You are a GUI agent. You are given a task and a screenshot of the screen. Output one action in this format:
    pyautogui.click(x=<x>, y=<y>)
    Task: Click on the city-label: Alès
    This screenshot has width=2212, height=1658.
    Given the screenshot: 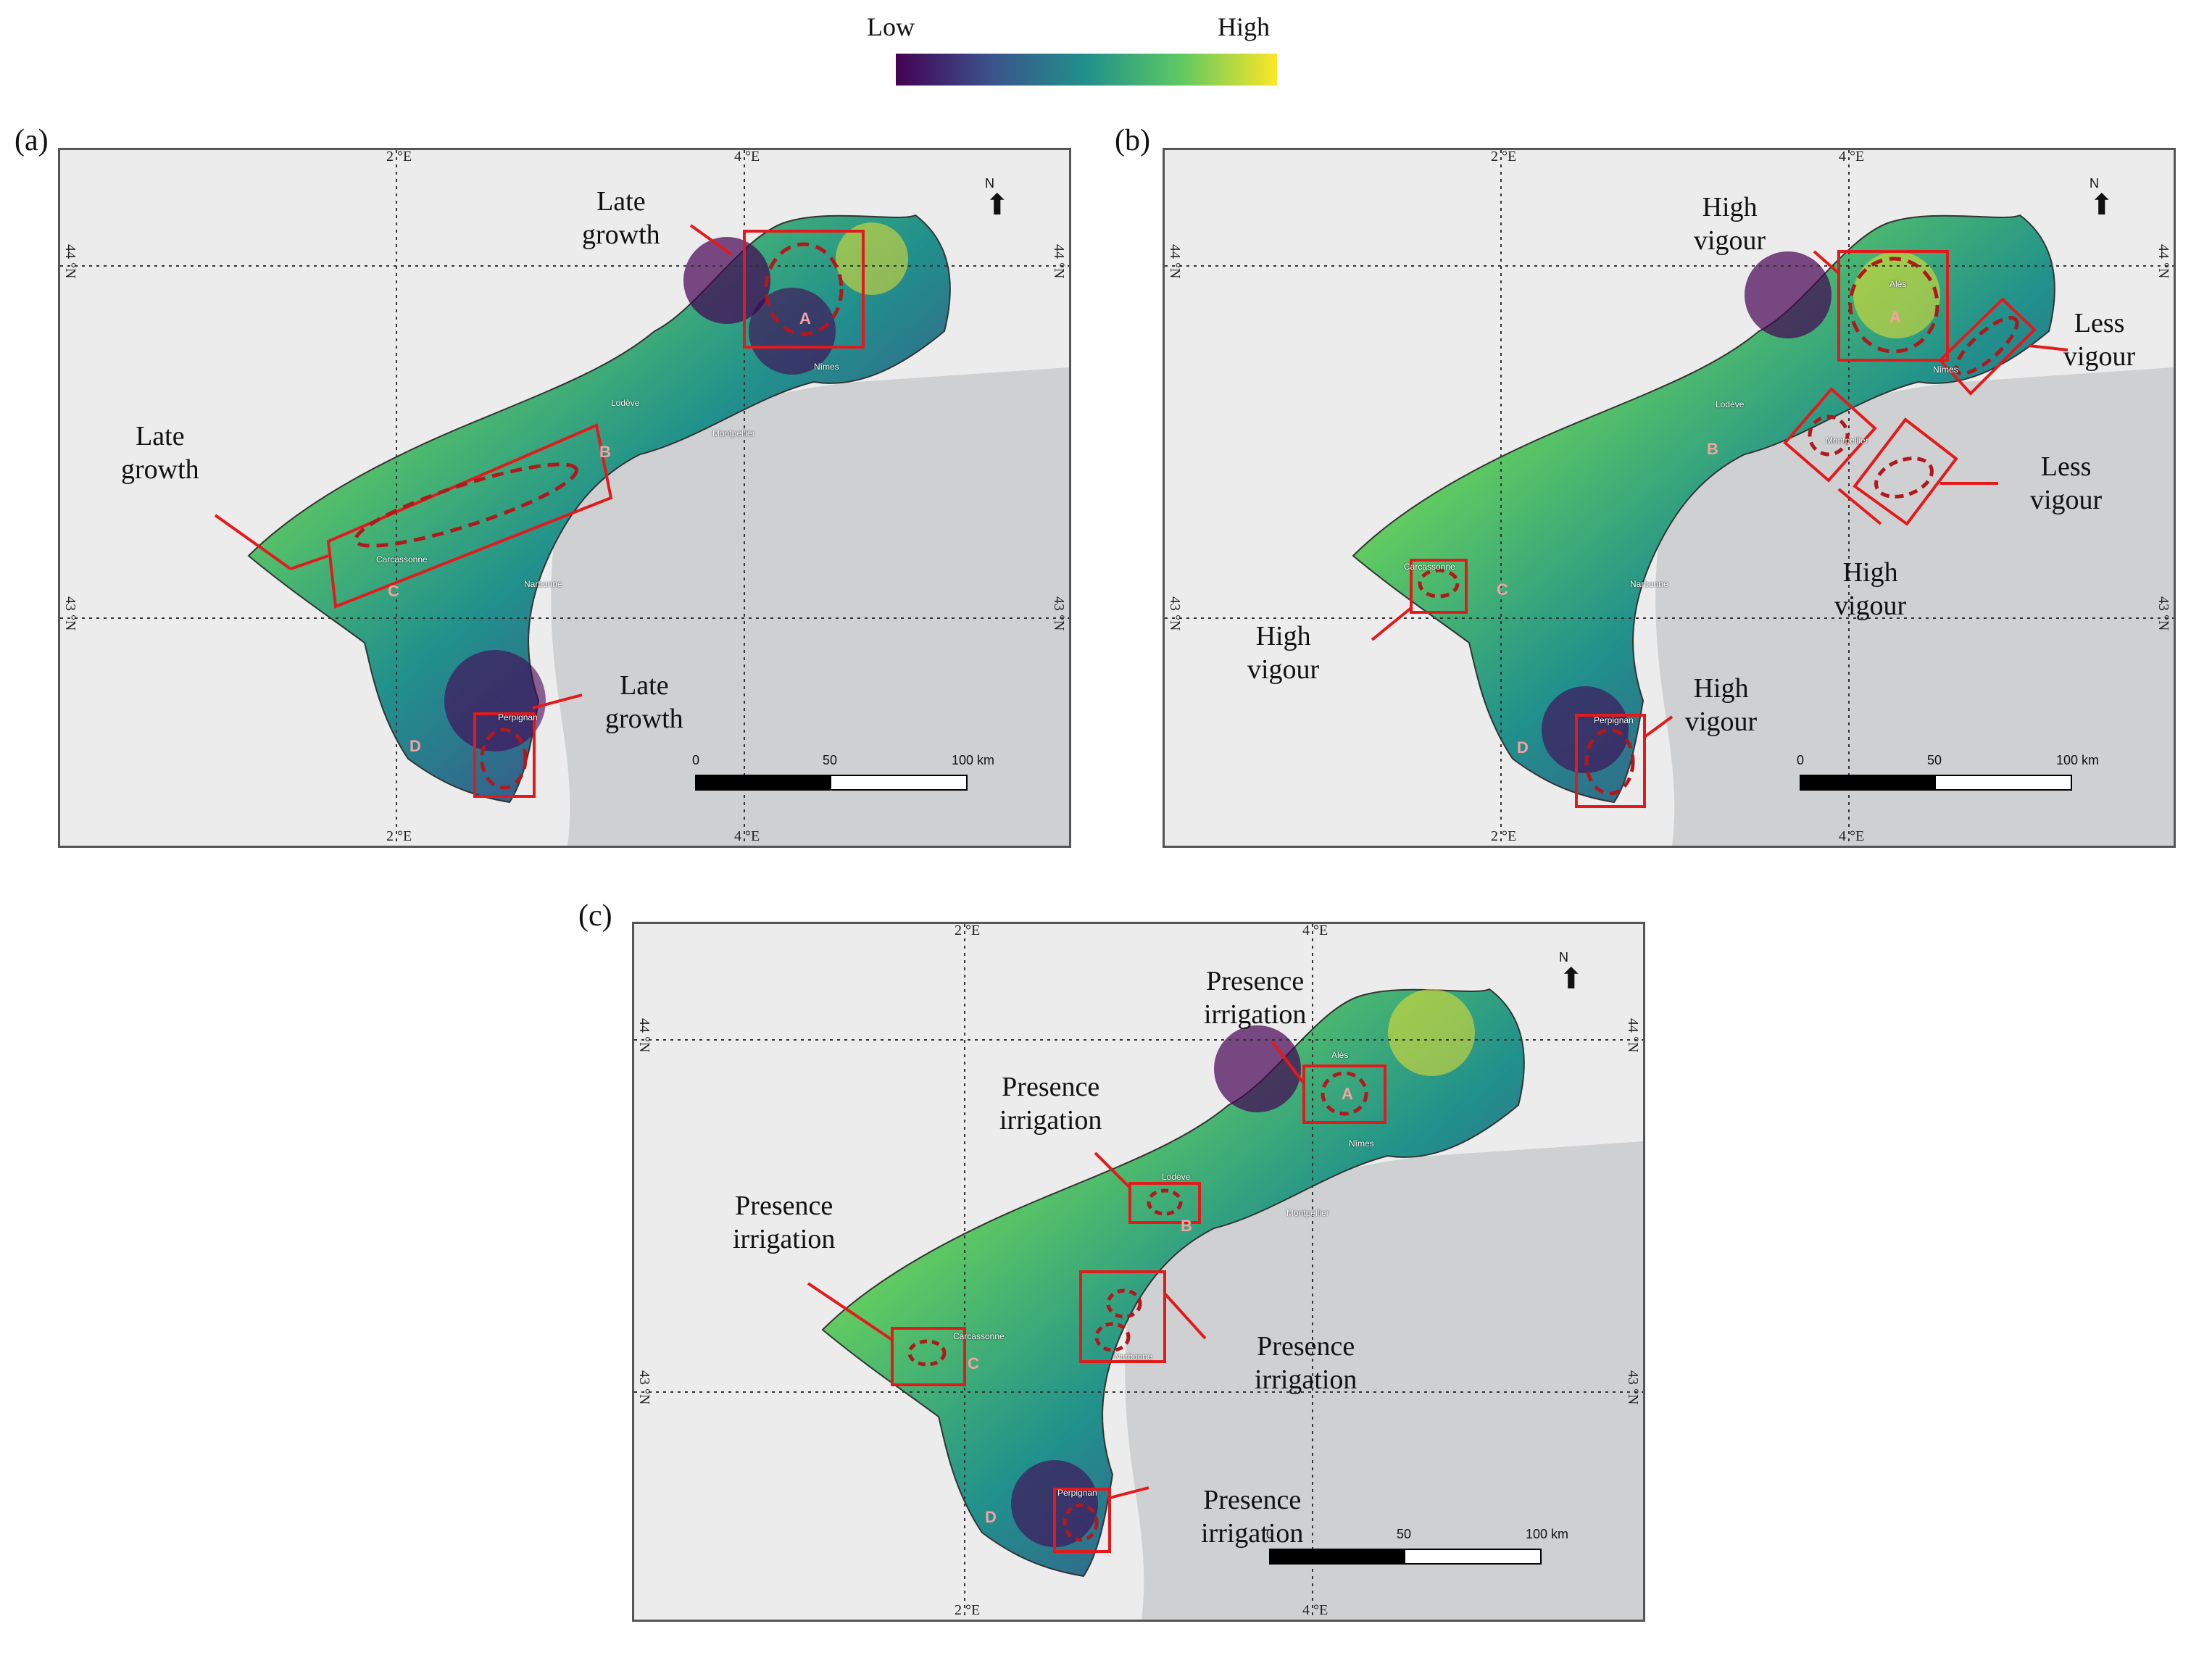 What is the action you would take?
    pyautogui.click(x=1898, y=284)
    